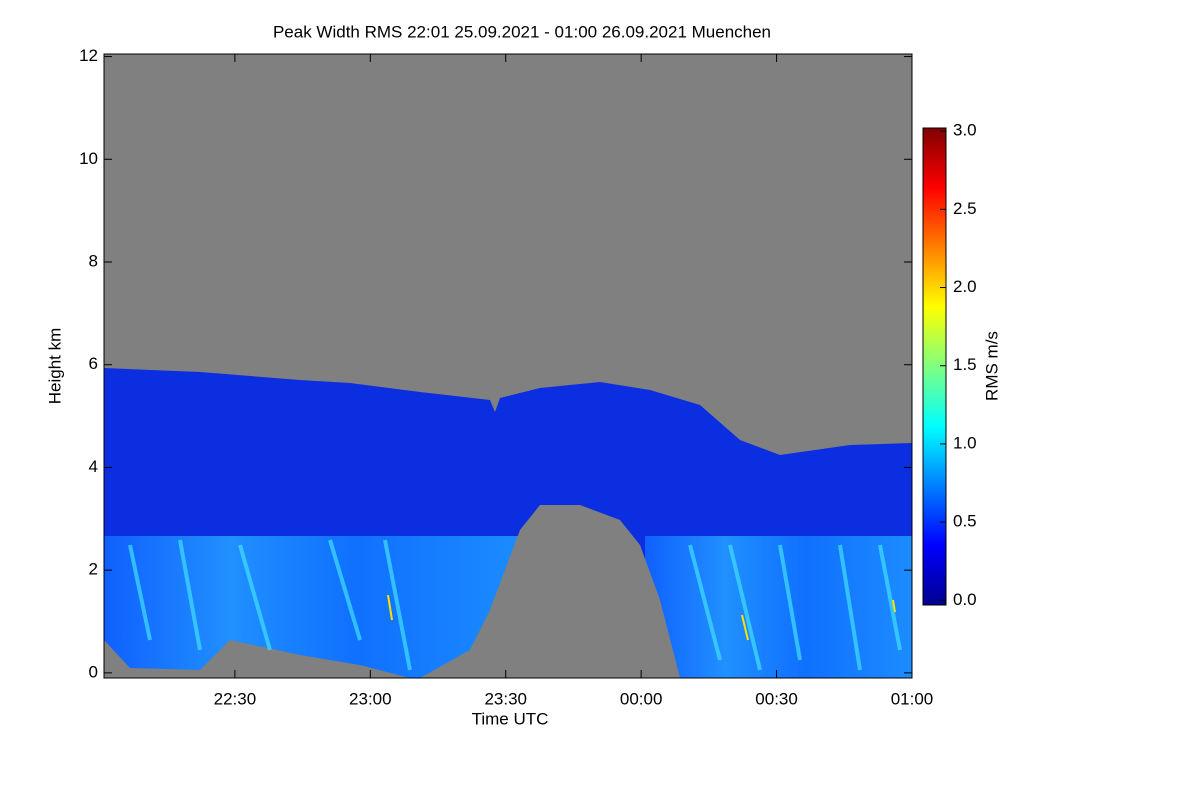 This screenshot has width=1200, height=800. Describe the element at coordinates (912, 698) in the screenshot. I see `x-tick-label: 01:00` at that location.